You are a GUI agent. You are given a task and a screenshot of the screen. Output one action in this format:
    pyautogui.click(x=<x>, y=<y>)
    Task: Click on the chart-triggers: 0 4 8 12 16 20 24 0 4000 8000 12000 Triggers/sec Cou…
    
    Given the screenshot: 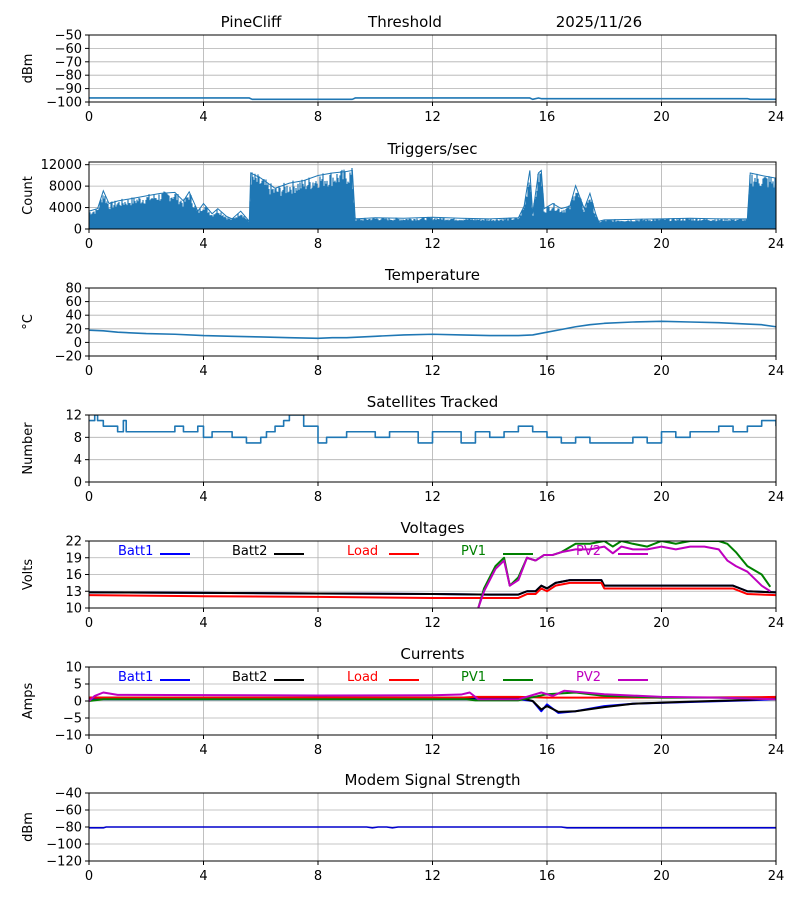 What is the action you would take?
    pyautogui.click(x=402, y=196)
    